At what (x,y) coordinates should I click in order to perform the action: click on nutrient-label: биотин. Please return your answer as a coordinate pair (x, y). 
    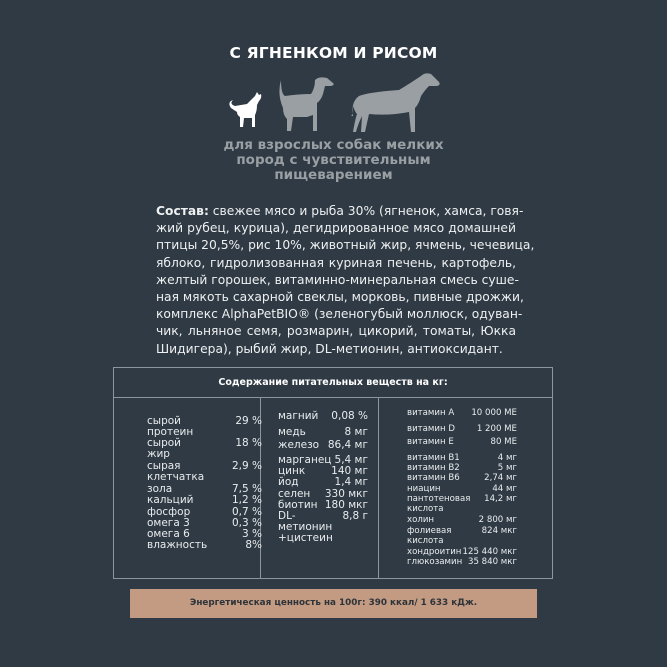
    Looking at the image, I should click on (298, 505).